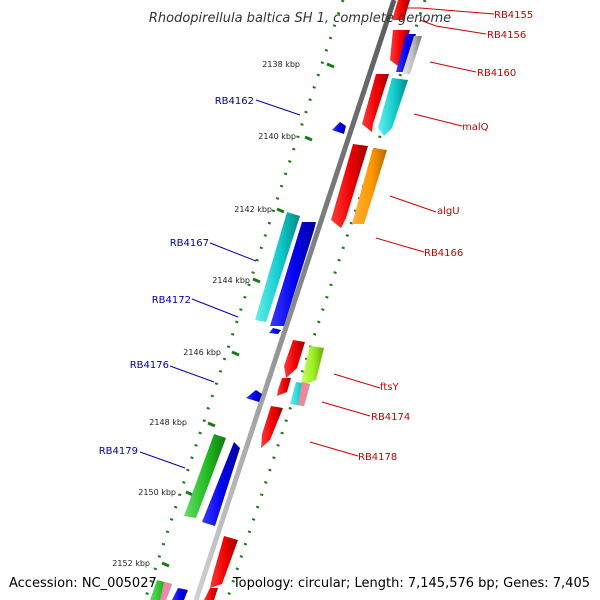 This screenshot has height=600, width=600. I want to click on kbp-2148-label: 2148 kbp, so click(168, 422).